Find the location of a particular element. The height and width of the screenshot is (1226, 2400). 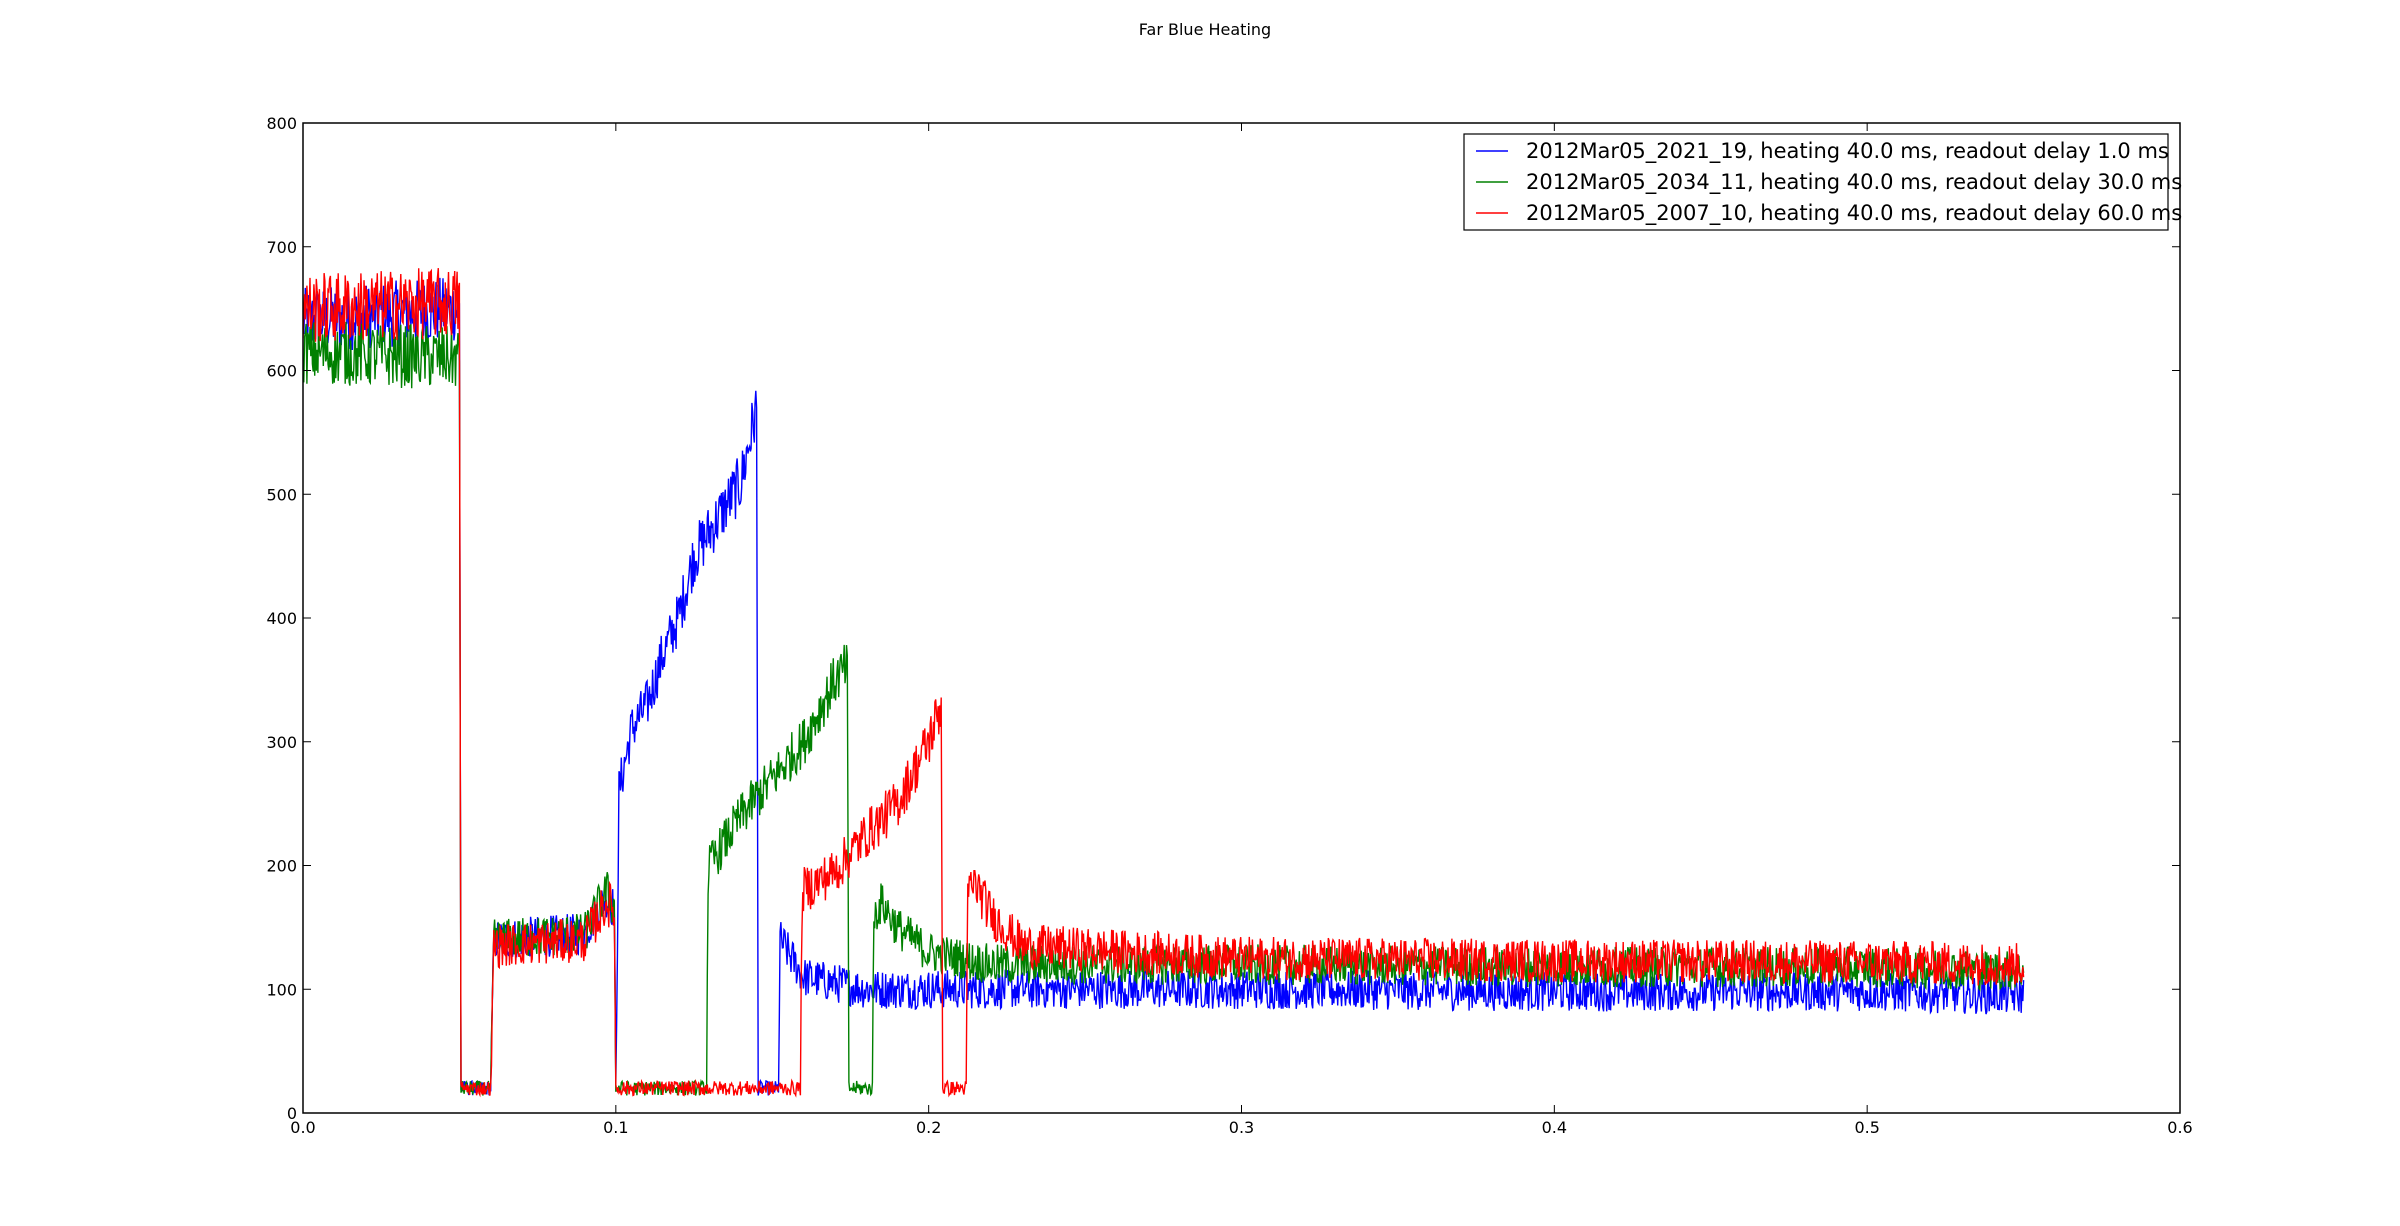

legend-box is located at coordinates (1816, 182).